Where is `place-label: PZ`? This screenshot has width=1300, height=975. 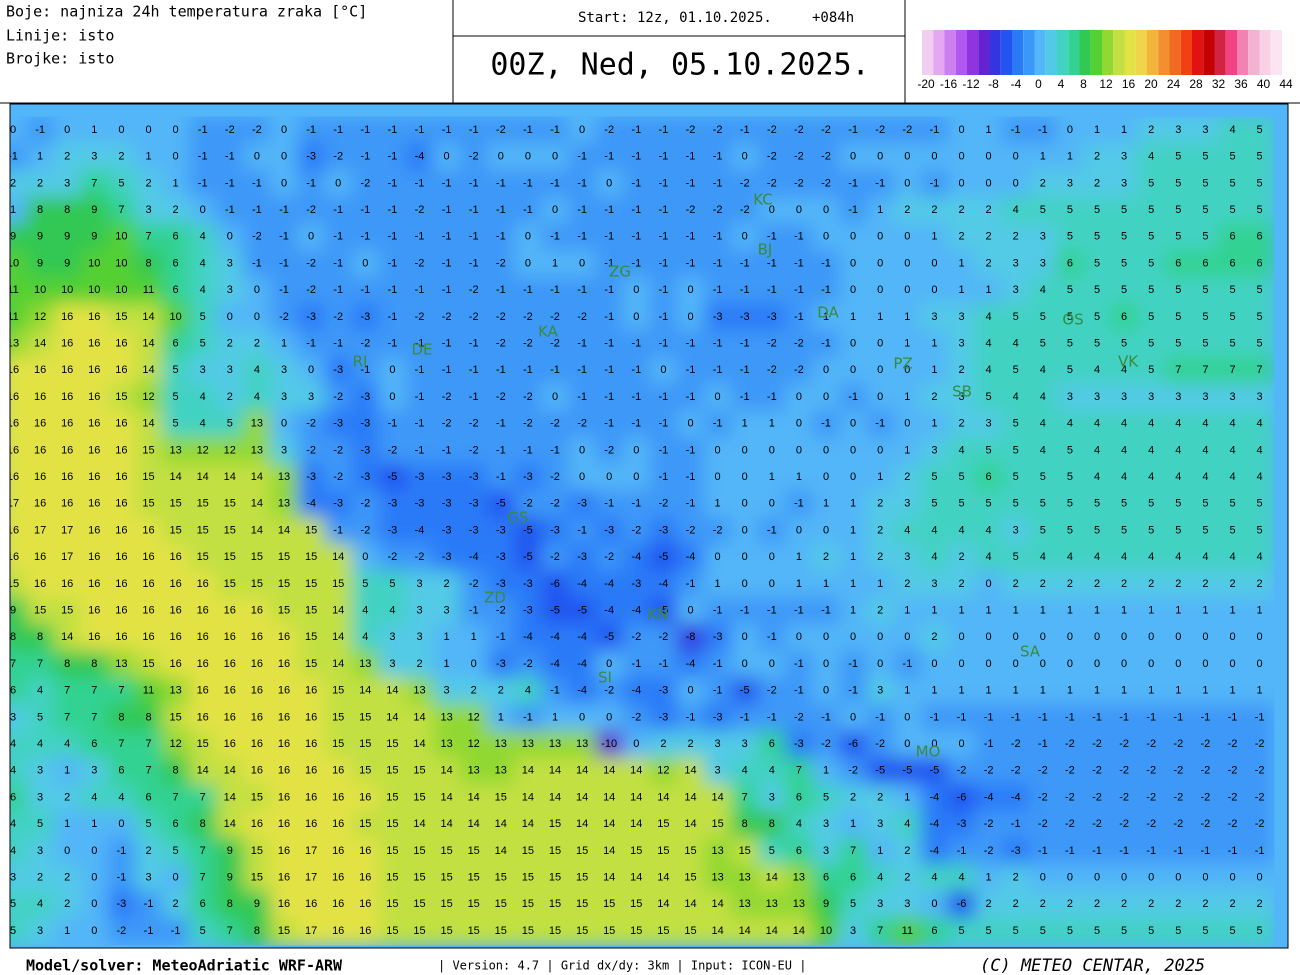 place-label: PZ is located at coordinates (902, 364).